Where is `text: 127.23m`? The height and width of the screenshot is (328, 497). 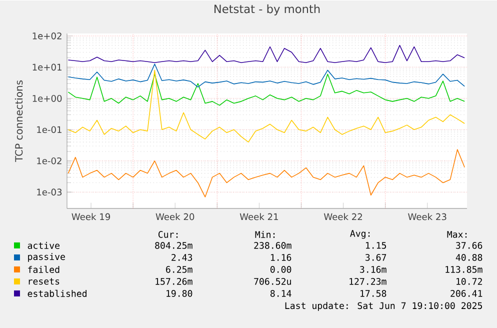 text: 127.23m is located at coordinates (368, 281).